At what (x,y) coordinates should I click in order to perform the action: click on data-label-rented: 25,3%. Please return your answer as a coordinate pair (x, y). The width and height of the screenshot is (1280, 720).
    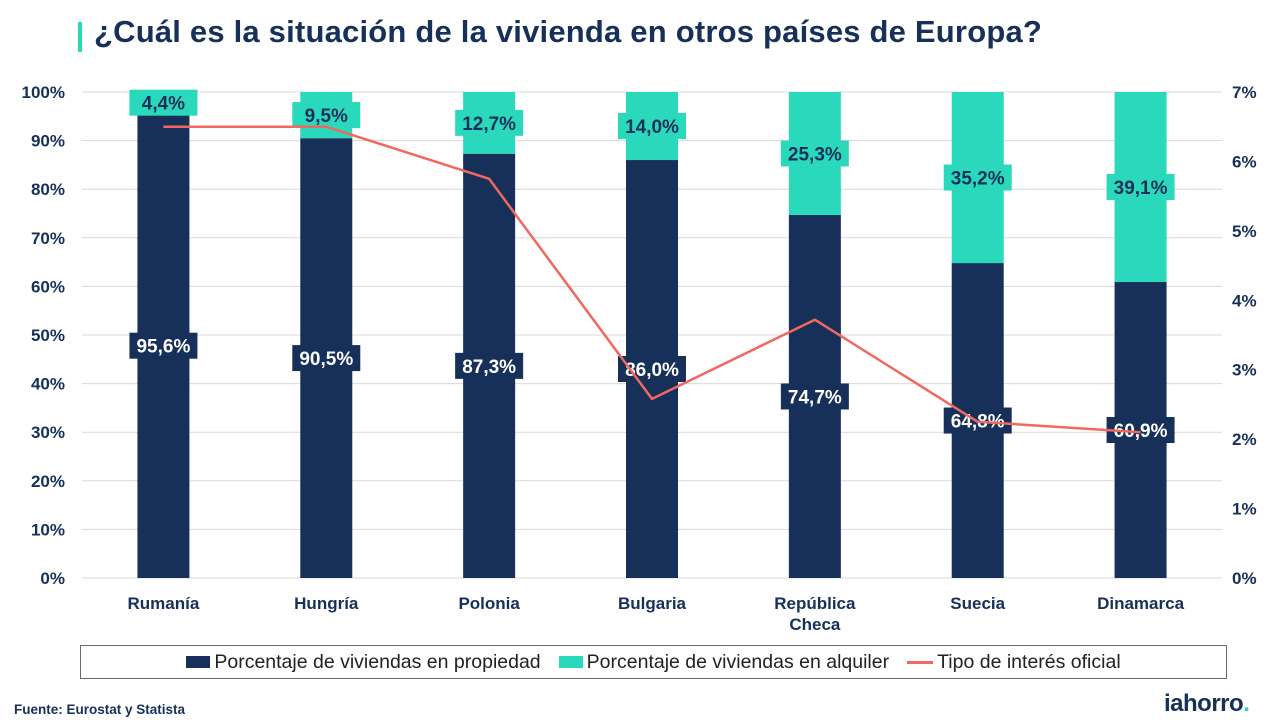
    Looking at the image, I should click on (815, 154).